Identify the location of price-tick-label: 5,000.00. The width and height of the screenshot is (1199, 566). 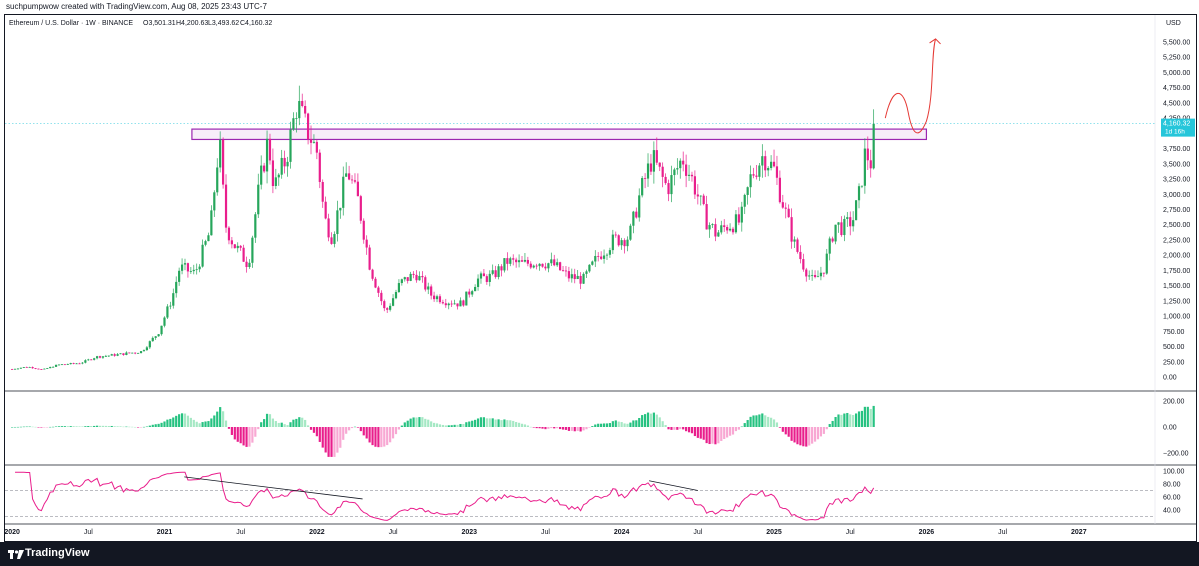
(1176, 73).